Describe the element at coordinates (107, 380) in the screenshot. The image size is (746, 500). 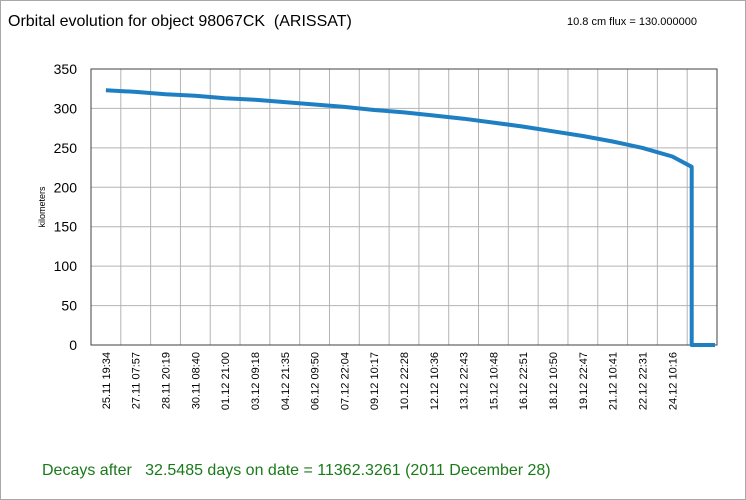
I see `x-tick-label: 25.11 19:34` at that location.